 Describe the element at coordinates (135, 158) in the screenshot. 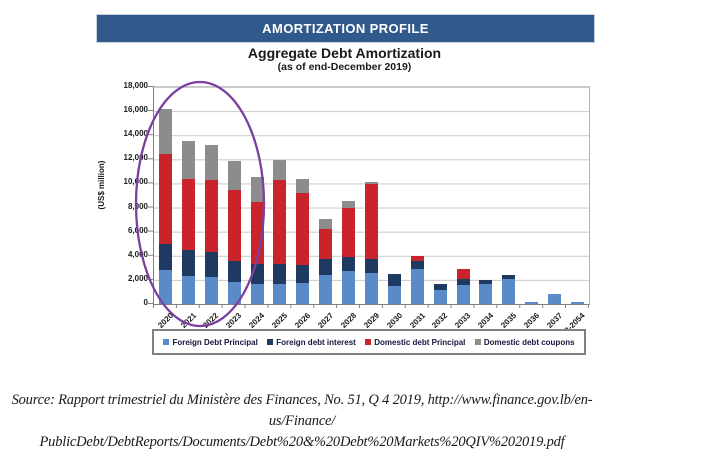

I see `y-axis-tick-label: 12,000` at that location.